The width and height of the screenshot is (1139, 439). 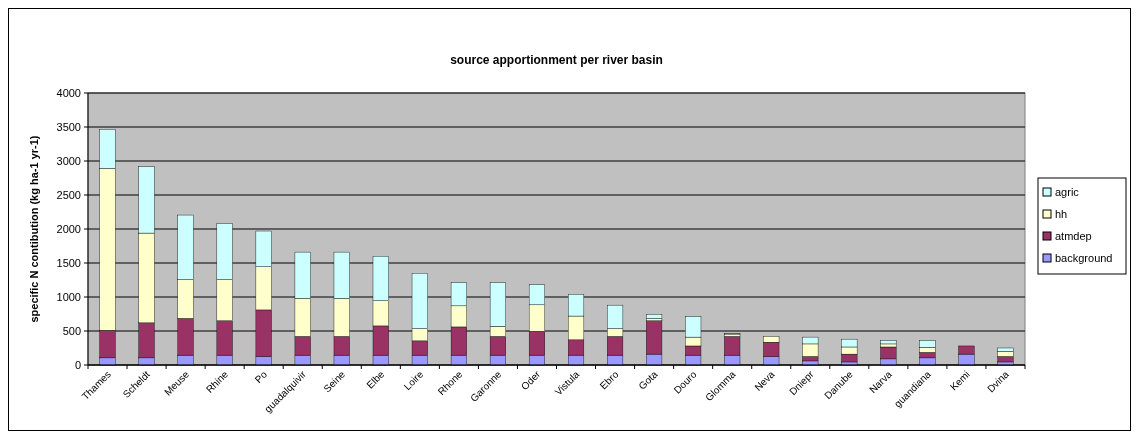 I want to click on y-axis-title: specific N contibution (kg ha-1 yr-1), so click(x=34, y=229).